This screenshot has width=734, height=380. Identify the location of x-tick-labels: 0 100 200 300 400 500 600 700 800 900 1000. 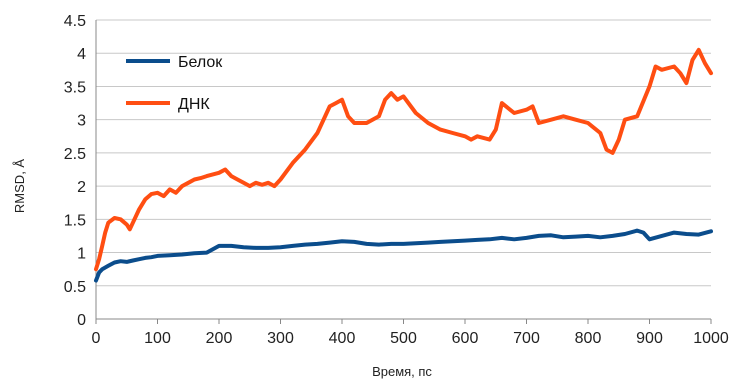
(410, 338).